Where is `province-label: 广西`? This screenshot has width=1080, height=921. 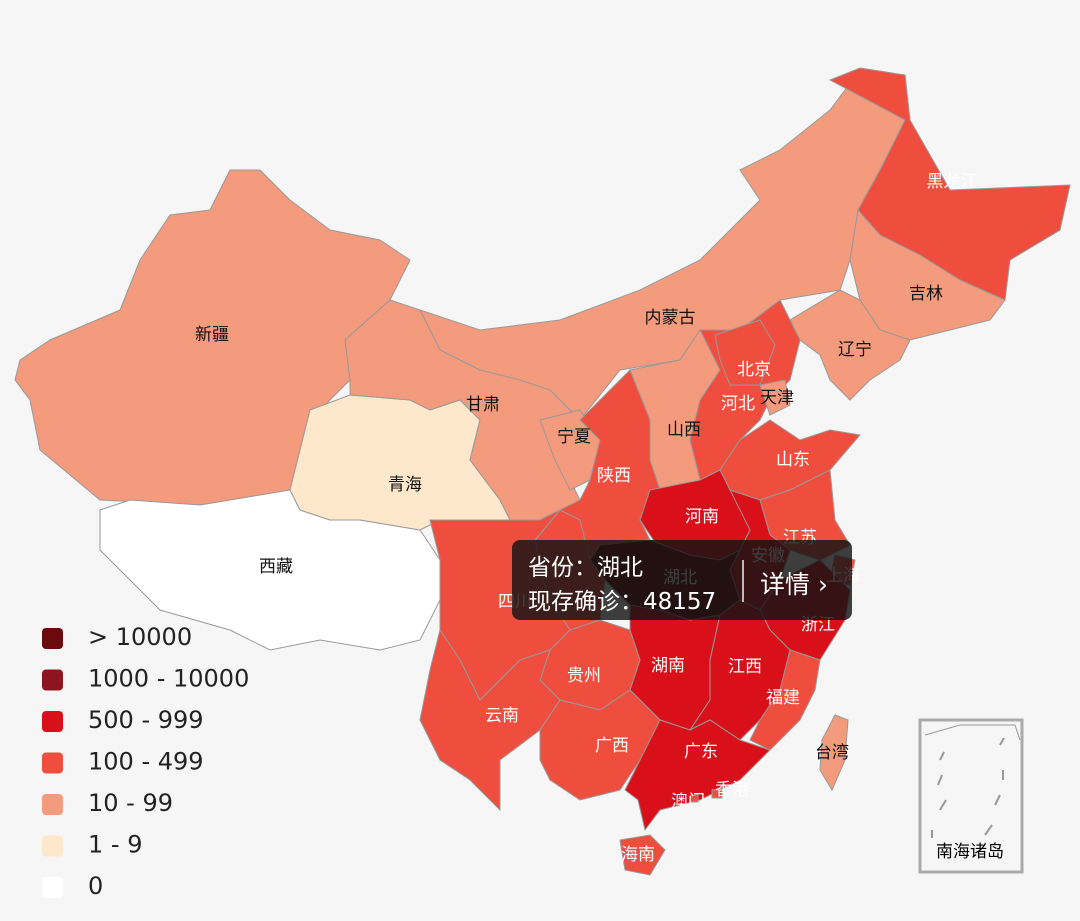
province-label: 广西 is located at coordinates (612, 746).